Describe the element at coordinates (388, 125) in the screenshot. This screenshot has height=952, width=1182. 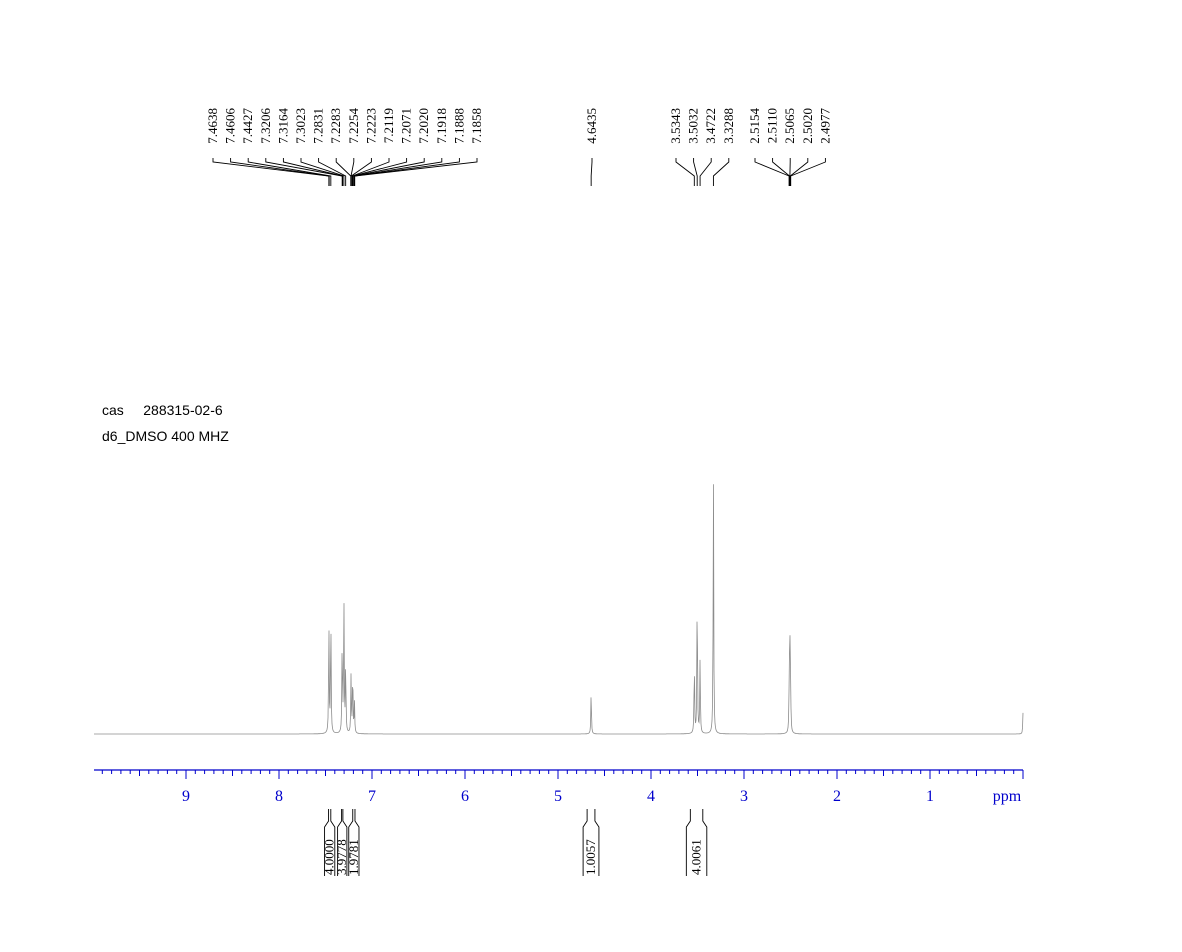
I see `peak-label: 7.2119` at that location.